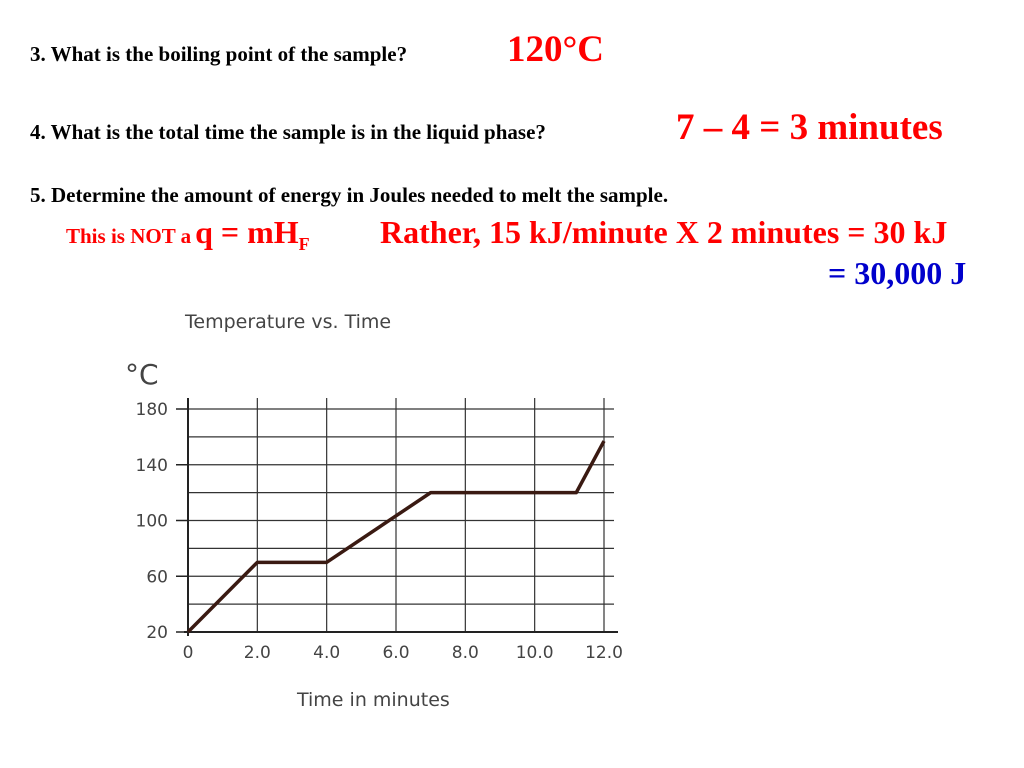 The height and width of the screenshot is (768, 1024). Describe the element at coordinates (152, 522) in the screenshot. I see `y-tick-label: 100` at that location.